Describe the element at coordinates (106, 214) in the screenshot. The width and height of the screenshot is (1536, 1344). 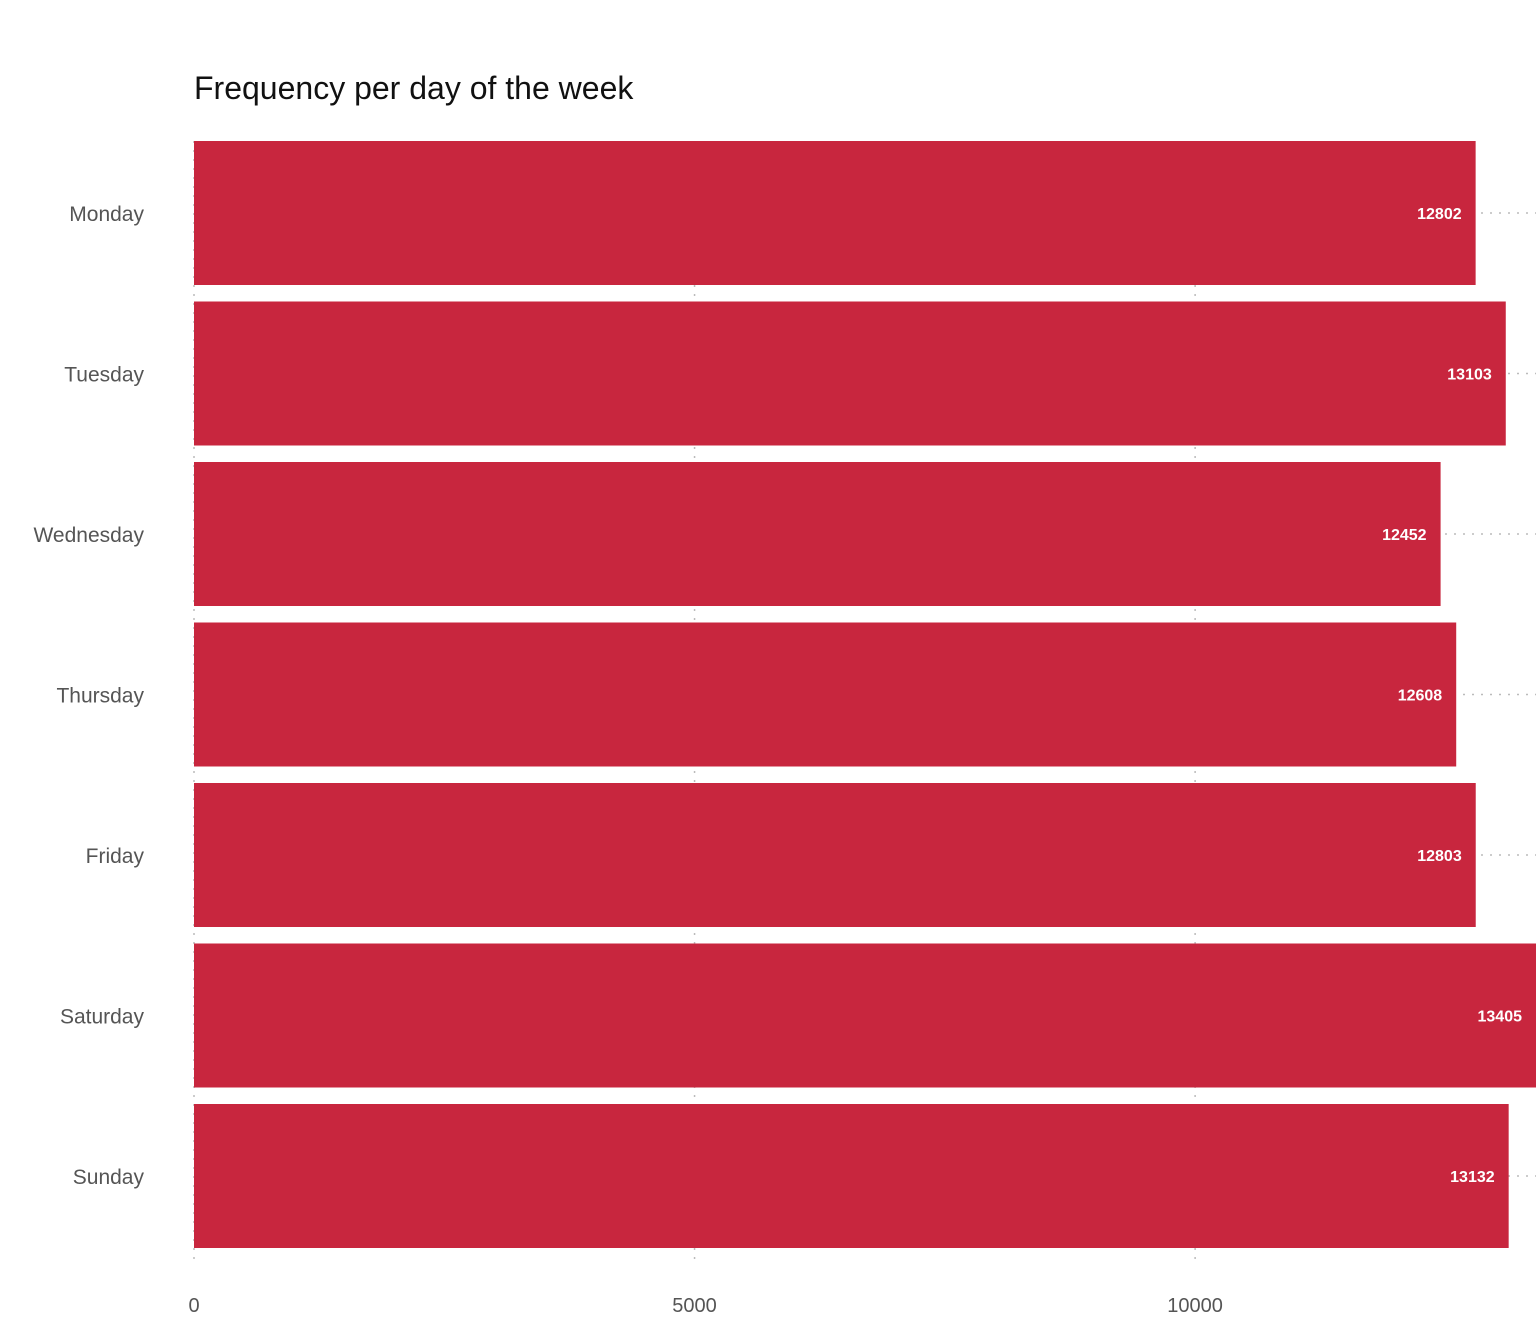
I see `category-label-monday: Monday` at that location.